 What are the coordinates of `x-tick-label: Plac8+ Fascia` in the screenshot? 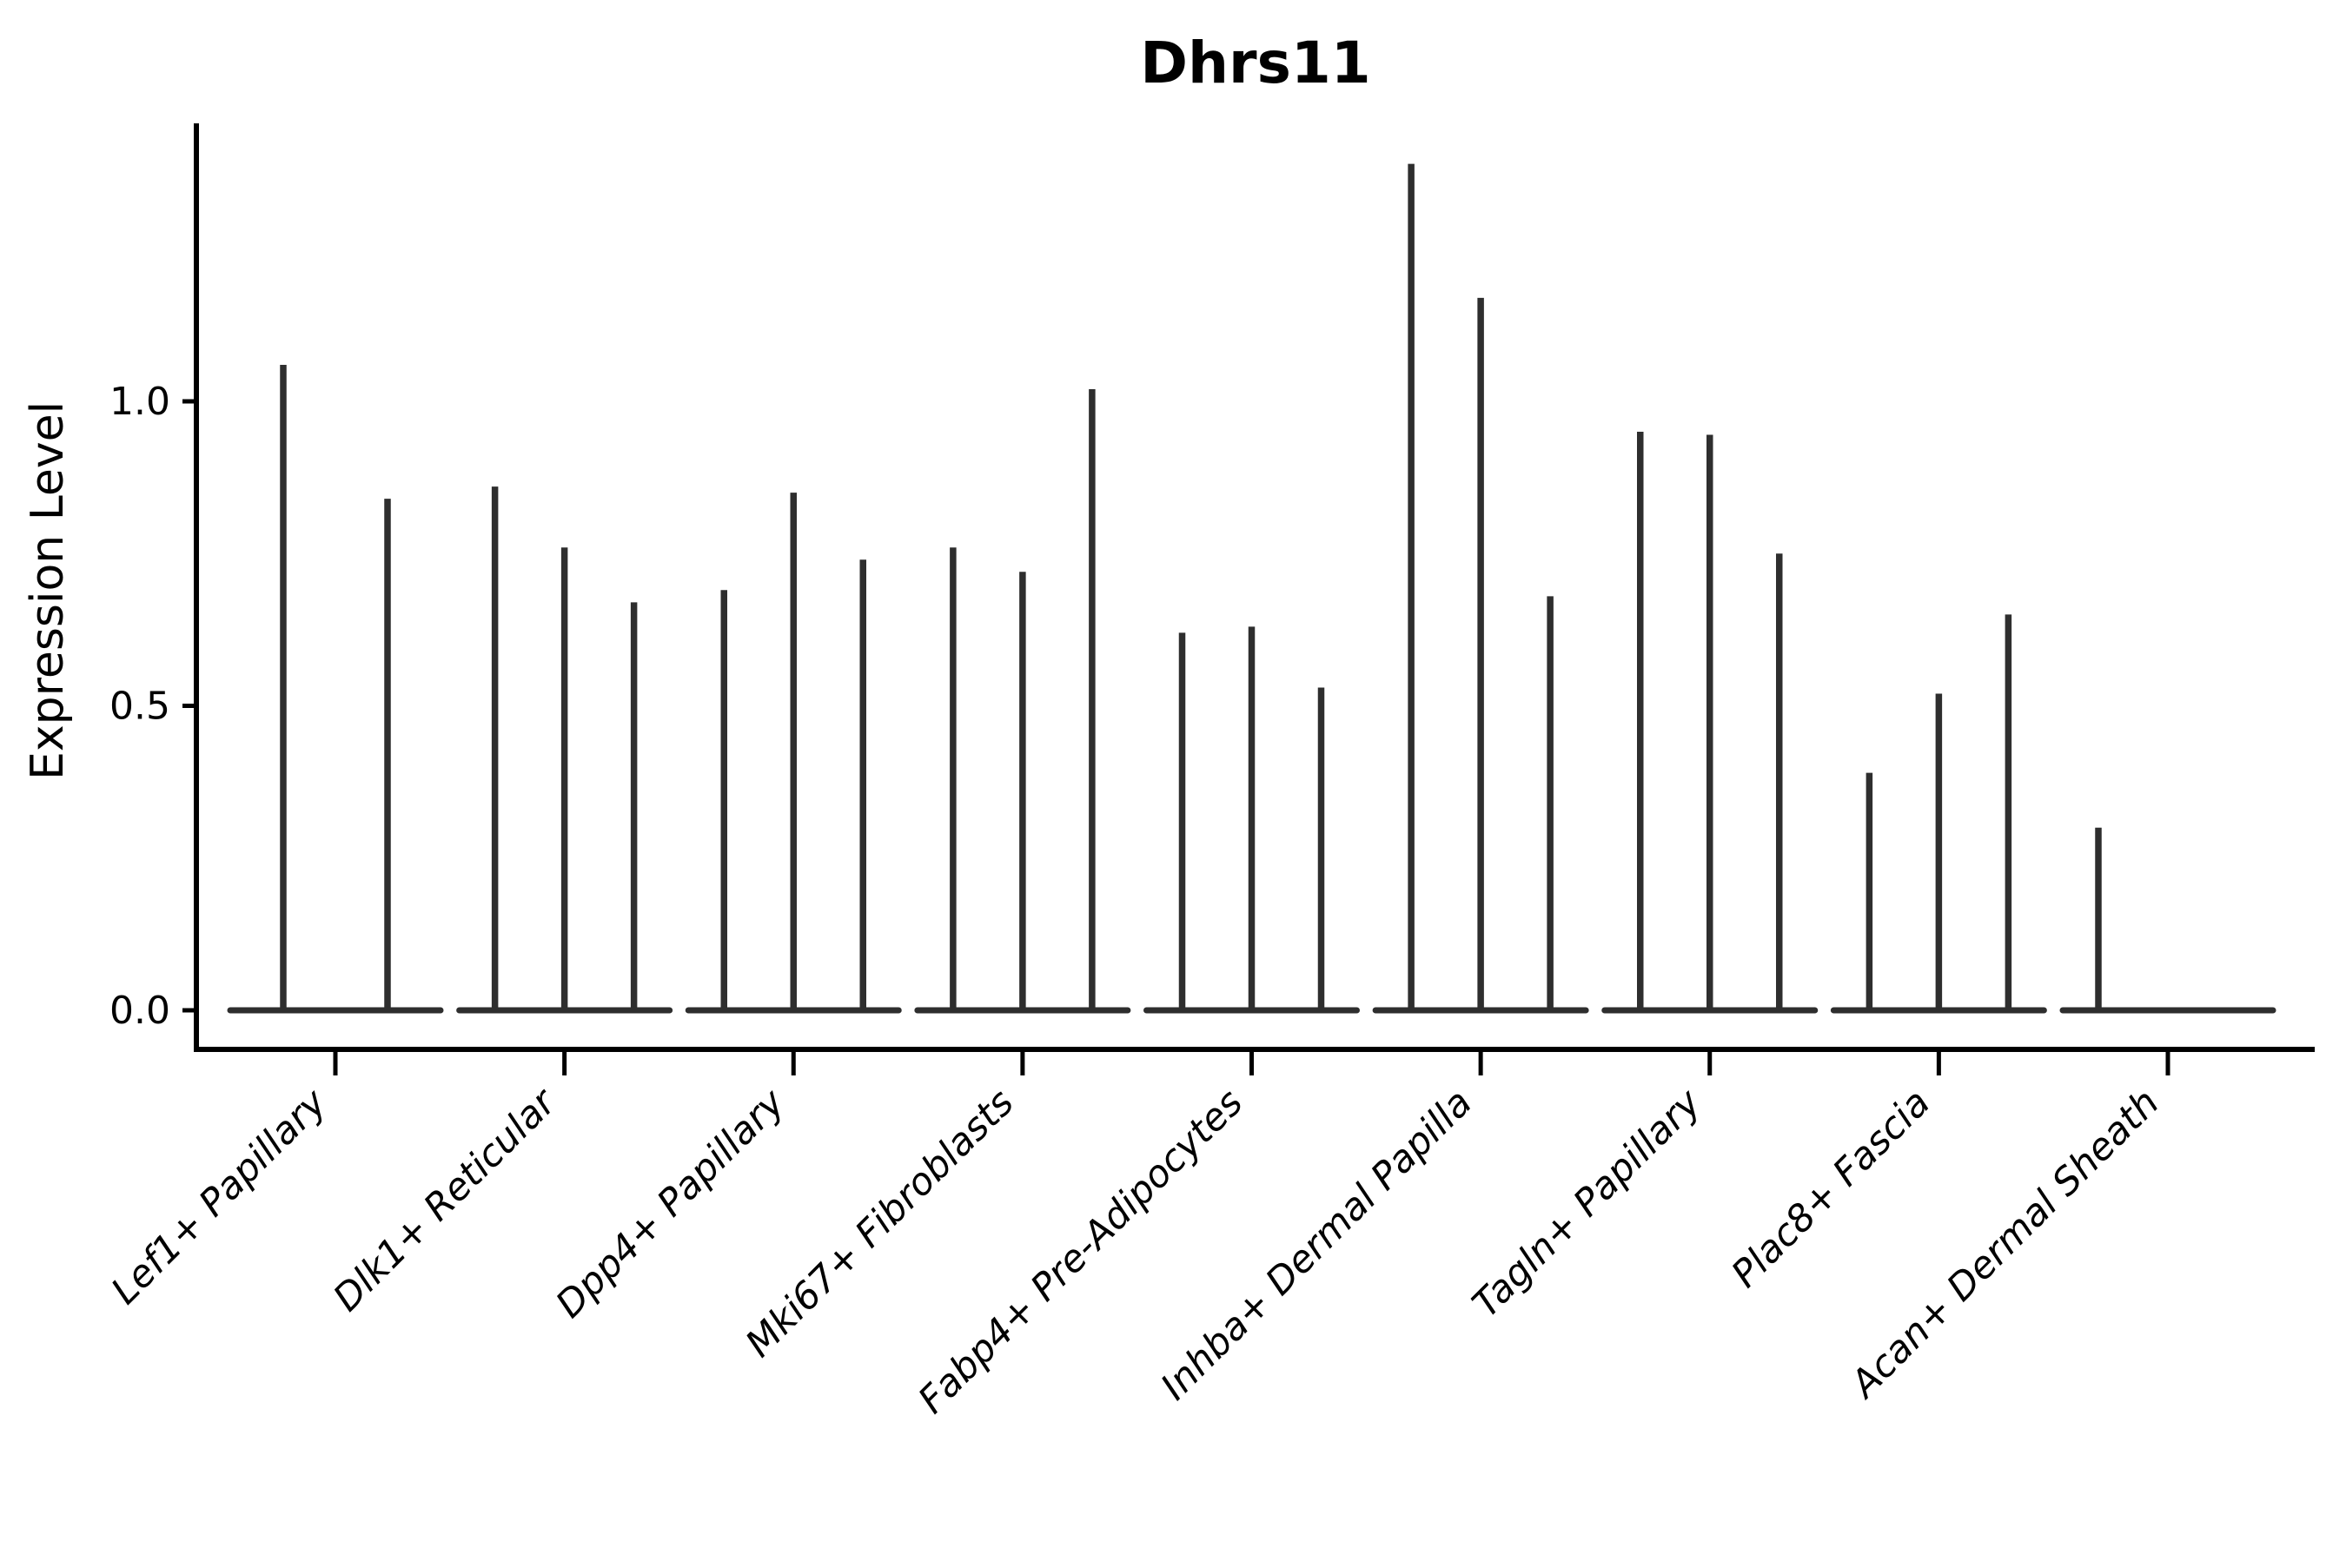 It's located at (1831, 1188).